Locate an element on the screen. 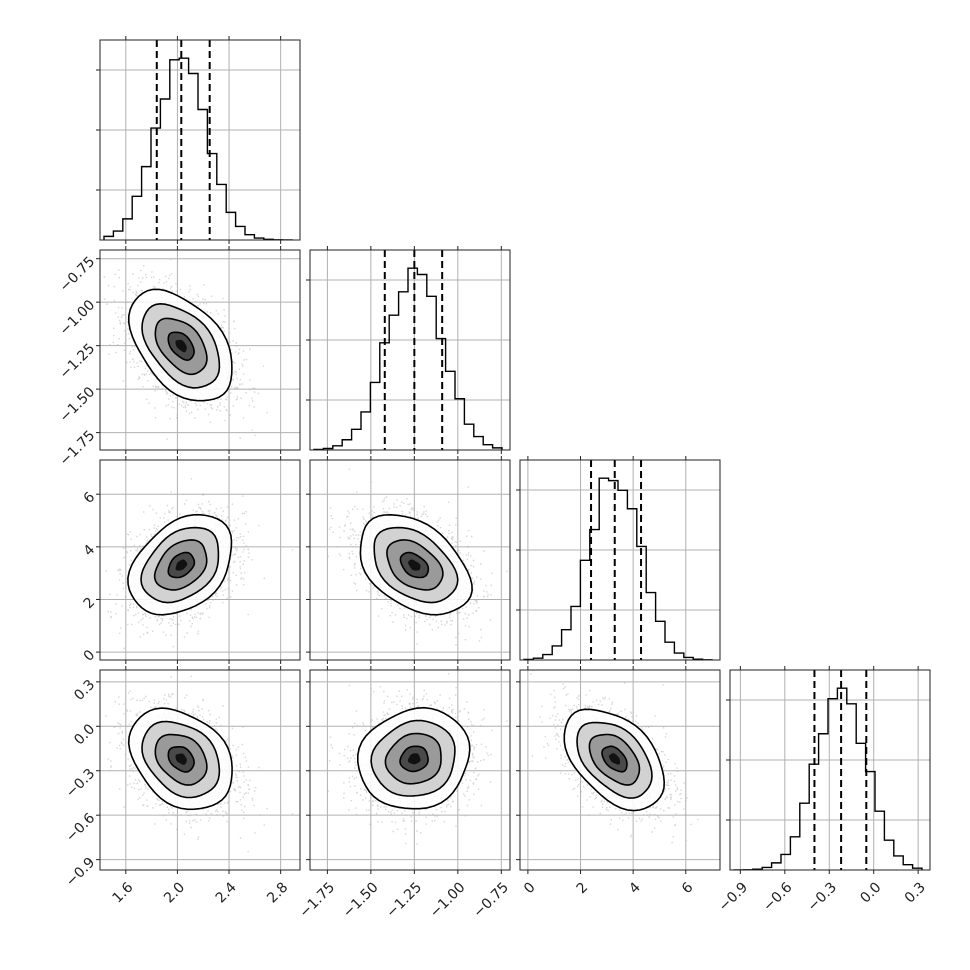 Image resolution: width=970 pixels, height=970 pixels. y-tick-label: −0.9 is located at coordinates (80, 872).